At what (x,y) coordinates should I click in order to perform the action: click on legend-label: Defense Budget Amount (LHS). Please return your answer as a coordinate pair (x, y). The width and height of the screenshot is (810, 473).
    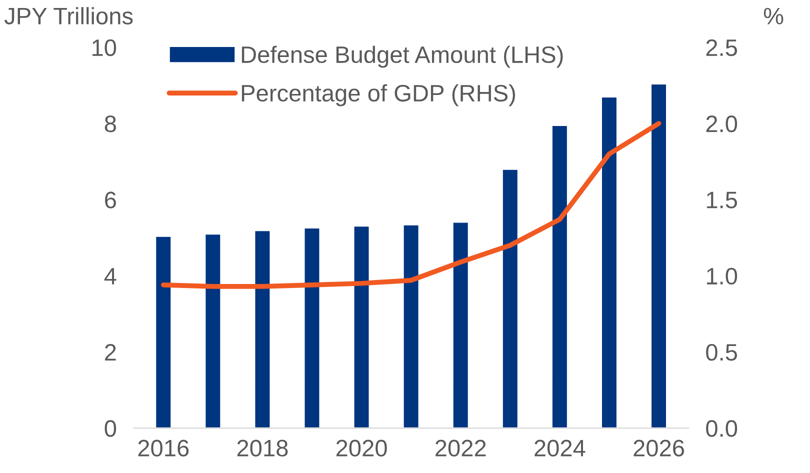
    Looking at the image, I should click on (402, 57).